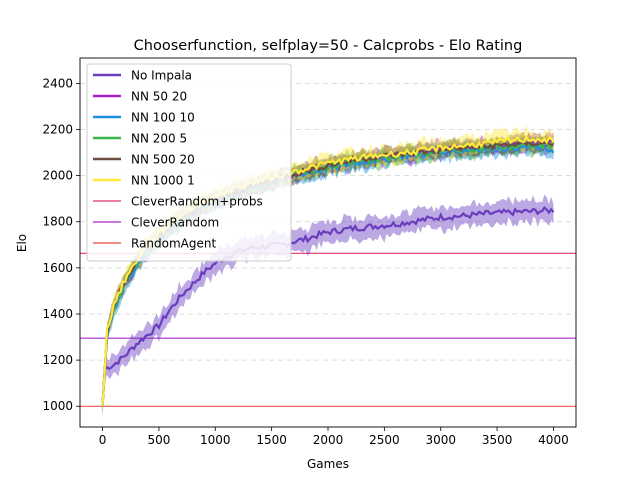  Describe the element at coordinates (57, 129) in the screenshot. I see `y-tick-label: 2200` at that location.